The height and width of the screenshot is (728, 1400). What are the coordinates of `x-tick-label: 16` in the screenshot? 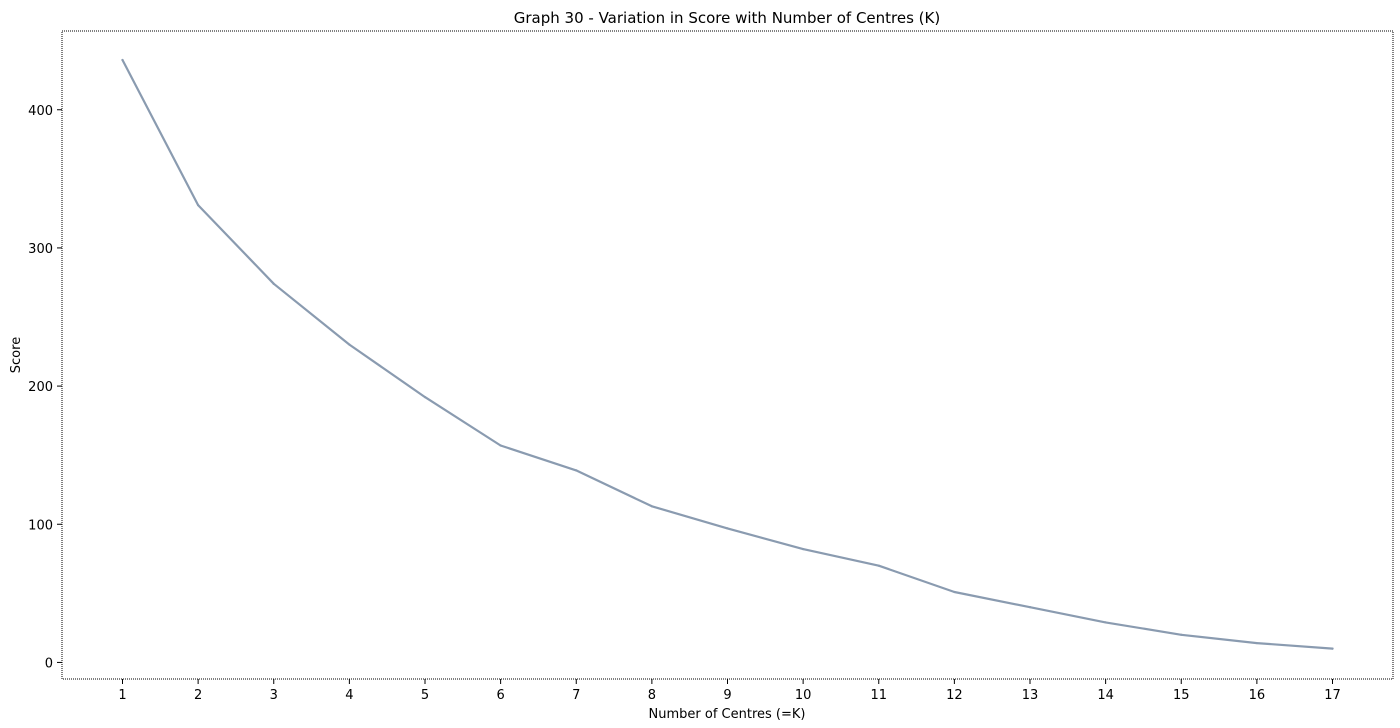 It's located at (1257, 695).